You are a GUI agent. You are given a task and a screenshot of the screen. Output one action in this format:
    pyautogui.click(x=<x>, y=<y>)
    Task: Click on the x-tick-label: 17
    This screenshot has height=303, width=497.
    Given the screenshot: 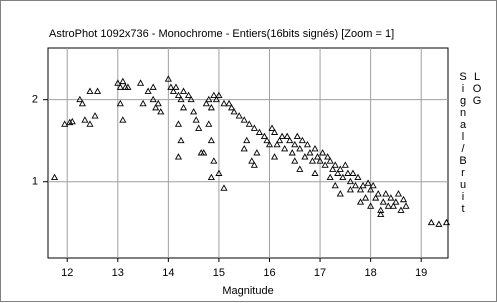 What is the action you would take?
    pyautogui.click(x=320, y=273)
    